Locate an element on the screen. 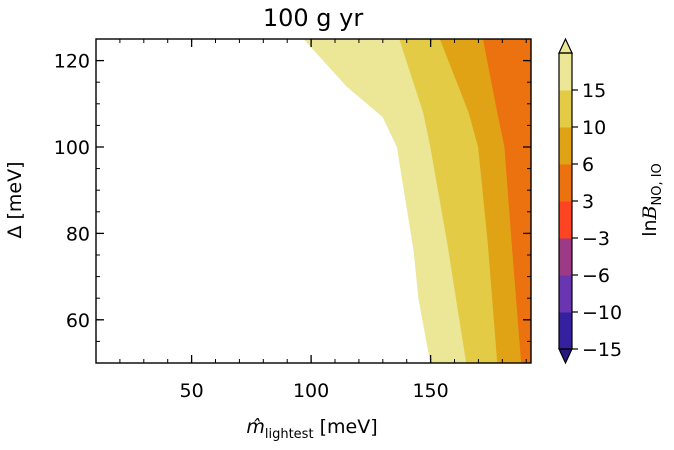 Image resolution: width=674 pixels, height=450 pixels. colorbar-tick-label: −10 is located at coordinates (602, 313).